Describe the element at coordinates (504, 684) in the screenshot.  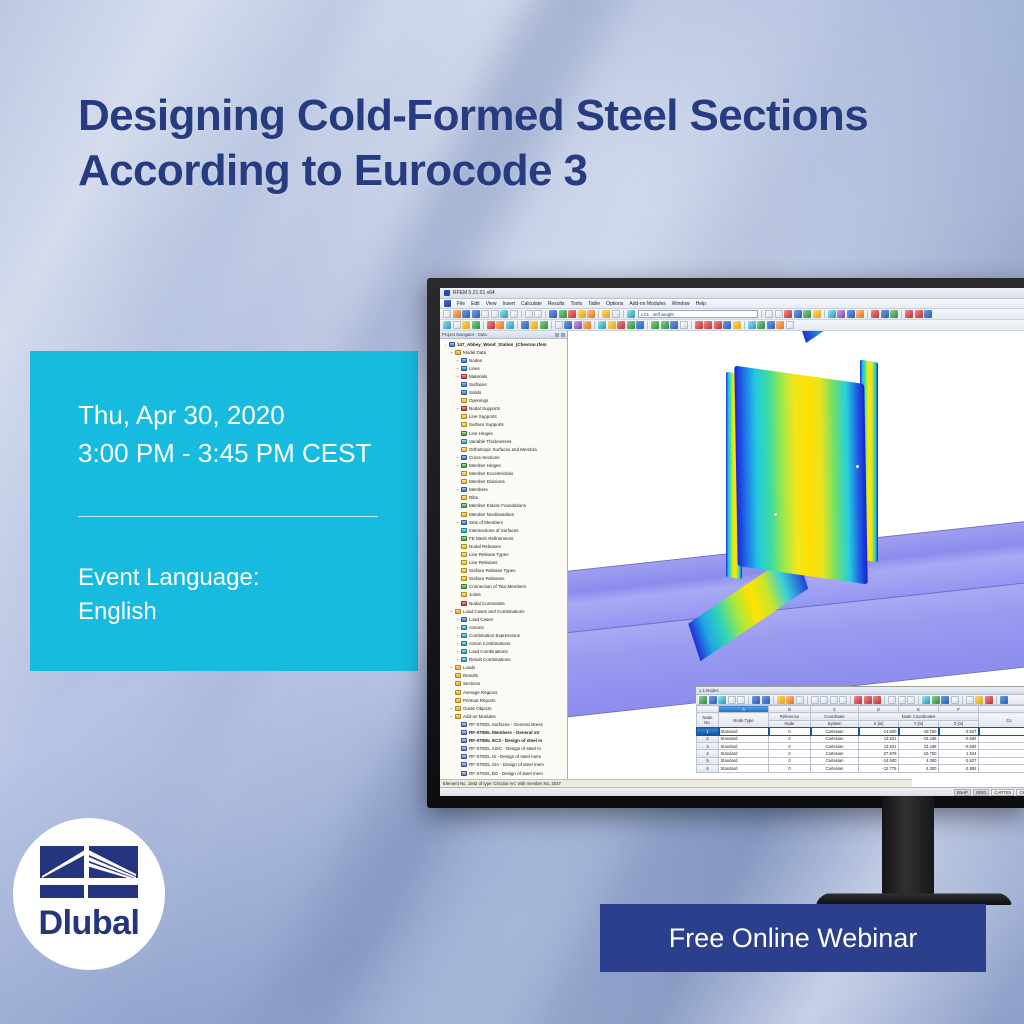
I see `tree-item-sections: Sections` at that location.